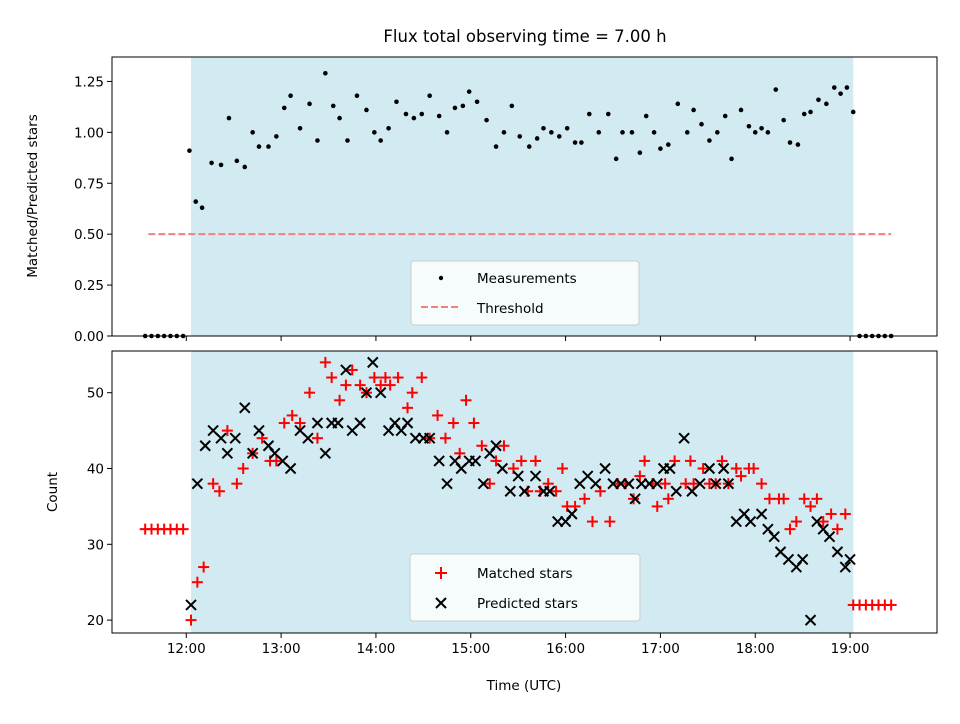 This screenshot has width=960, height=724. What do you see at coordinates (525, 293) in the screenshot?
I see `top-legend-box` at bounding box center [525, 293].